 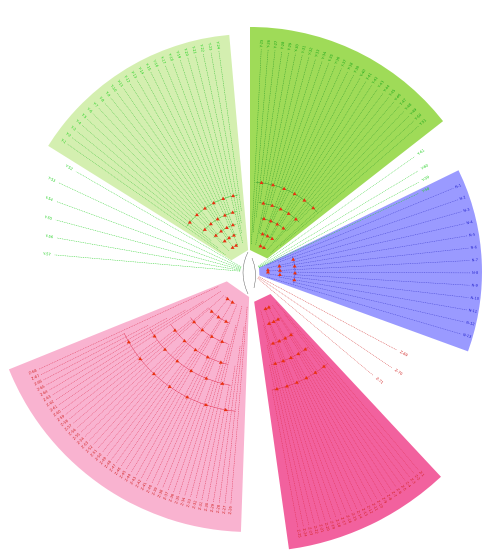 I want to click on leaf-label: Z-10, so click(x=380, y=505).